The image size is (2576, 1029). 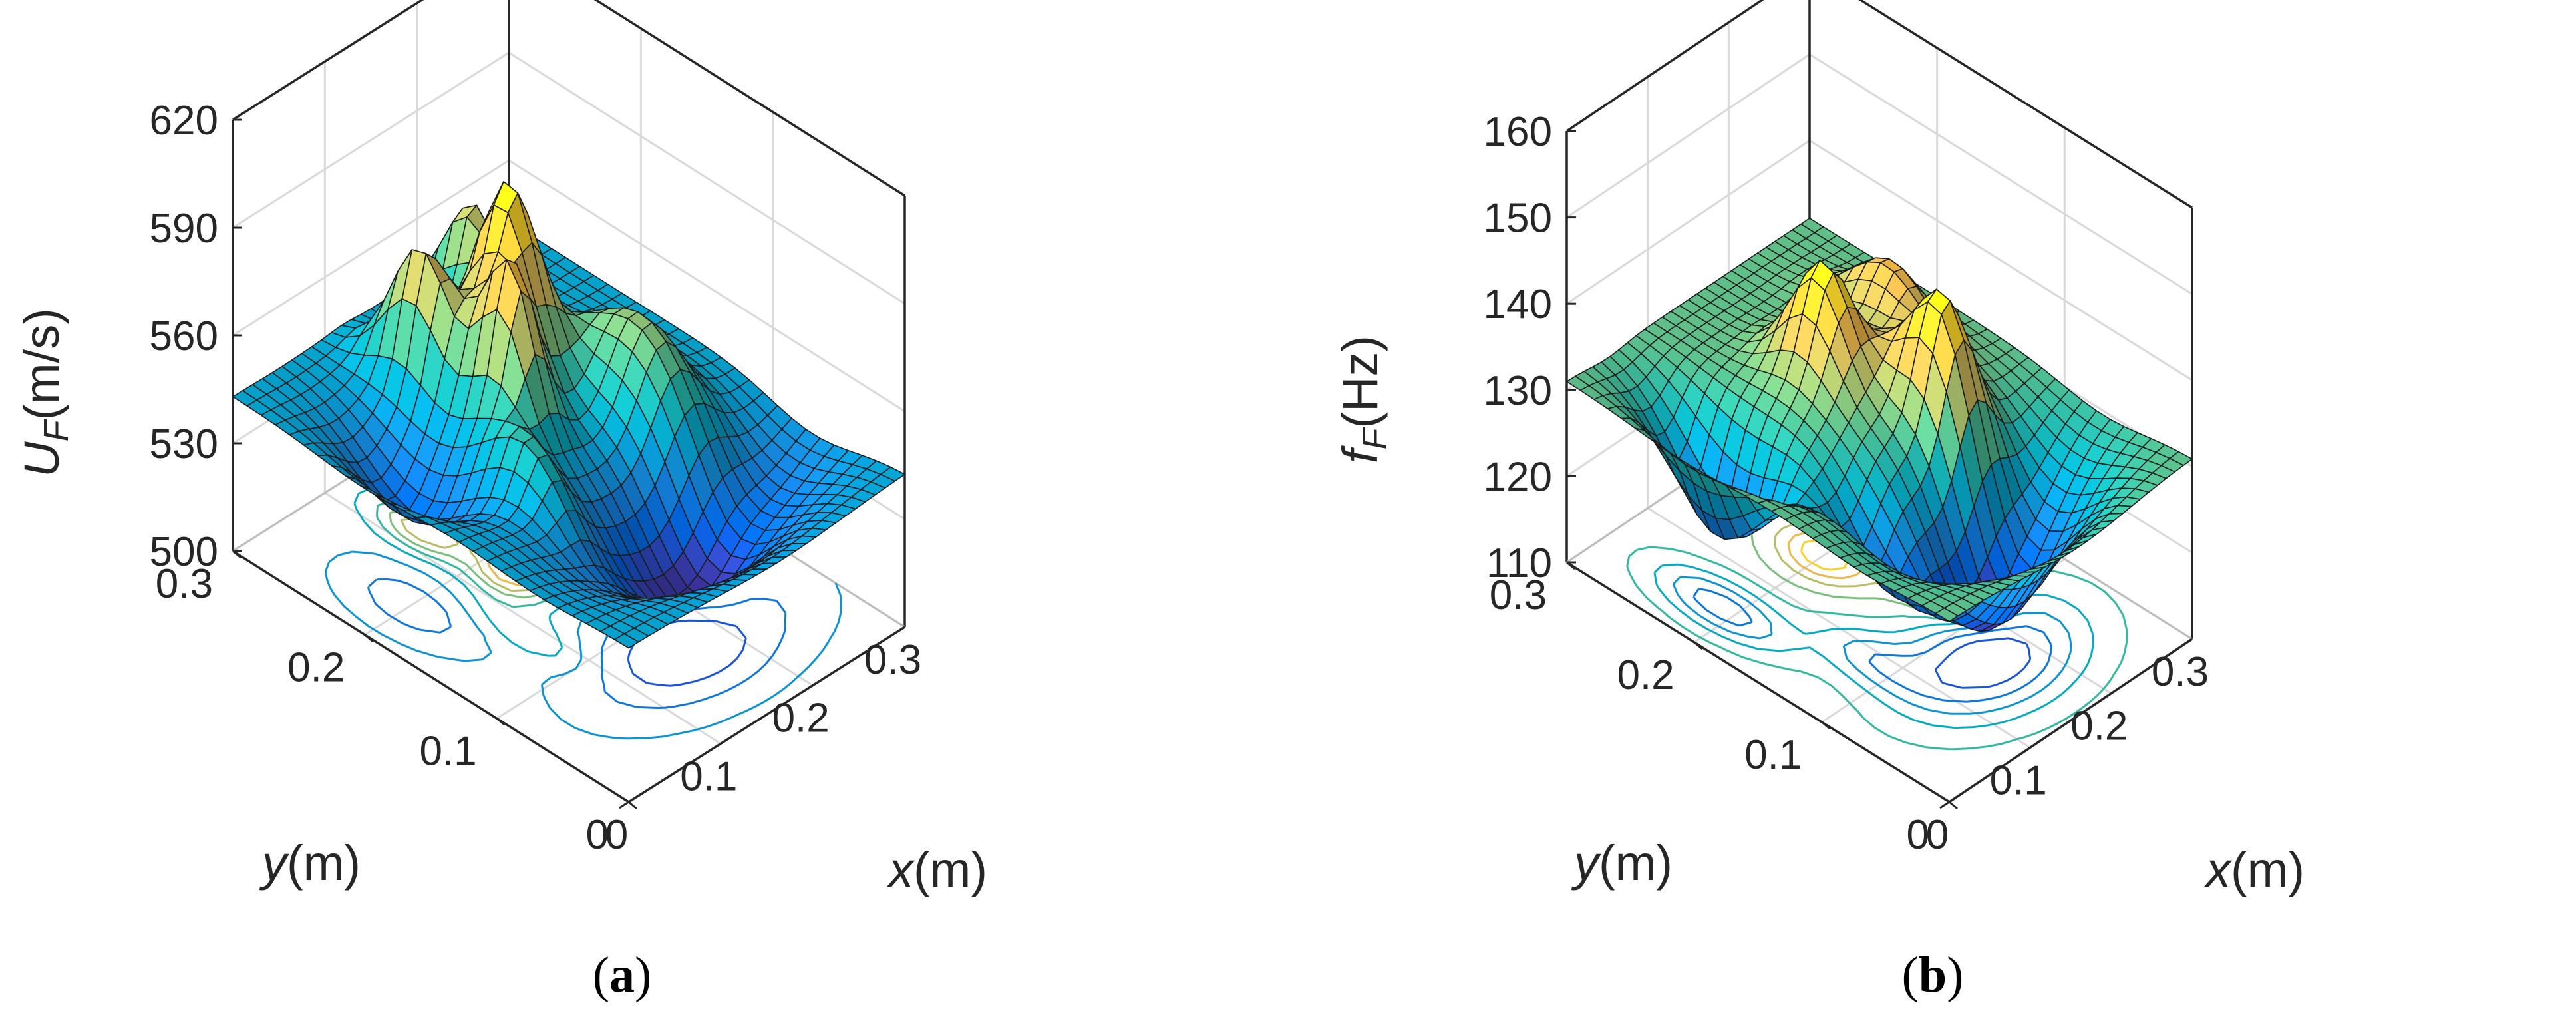 What do you see at coordinates (1518, 132) in the screenshot?
I see `z-tick-label: 160` at bounding box center [1518, 132].